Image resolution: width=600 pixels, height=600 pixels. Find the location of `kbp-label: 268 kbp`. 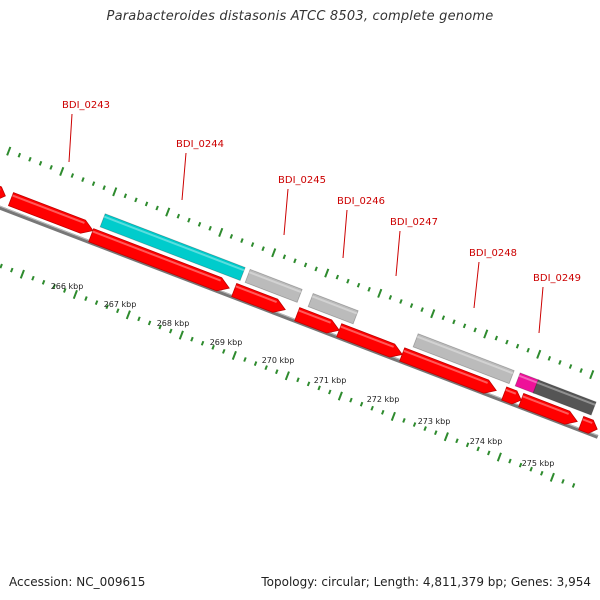

kbp-label: 268 kbp is located at coordinates (173, 323).